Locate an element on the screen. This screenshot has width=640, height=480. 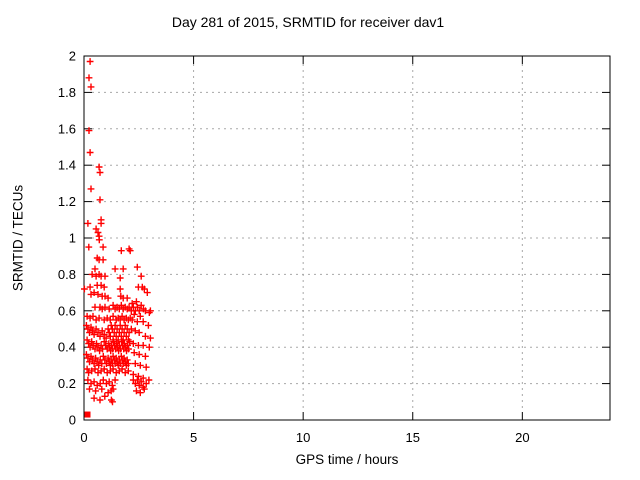
y-tick-label: 1.2 is located at coordinates (67, 201).